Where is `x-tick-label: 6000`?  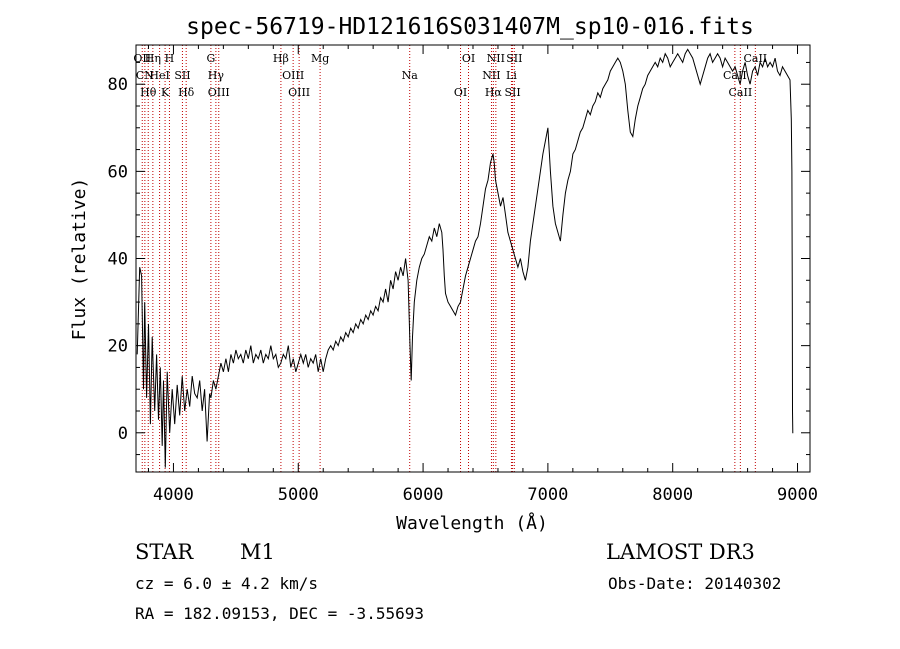
x-tick-label: 6000 is located at coordinates (423, 495).